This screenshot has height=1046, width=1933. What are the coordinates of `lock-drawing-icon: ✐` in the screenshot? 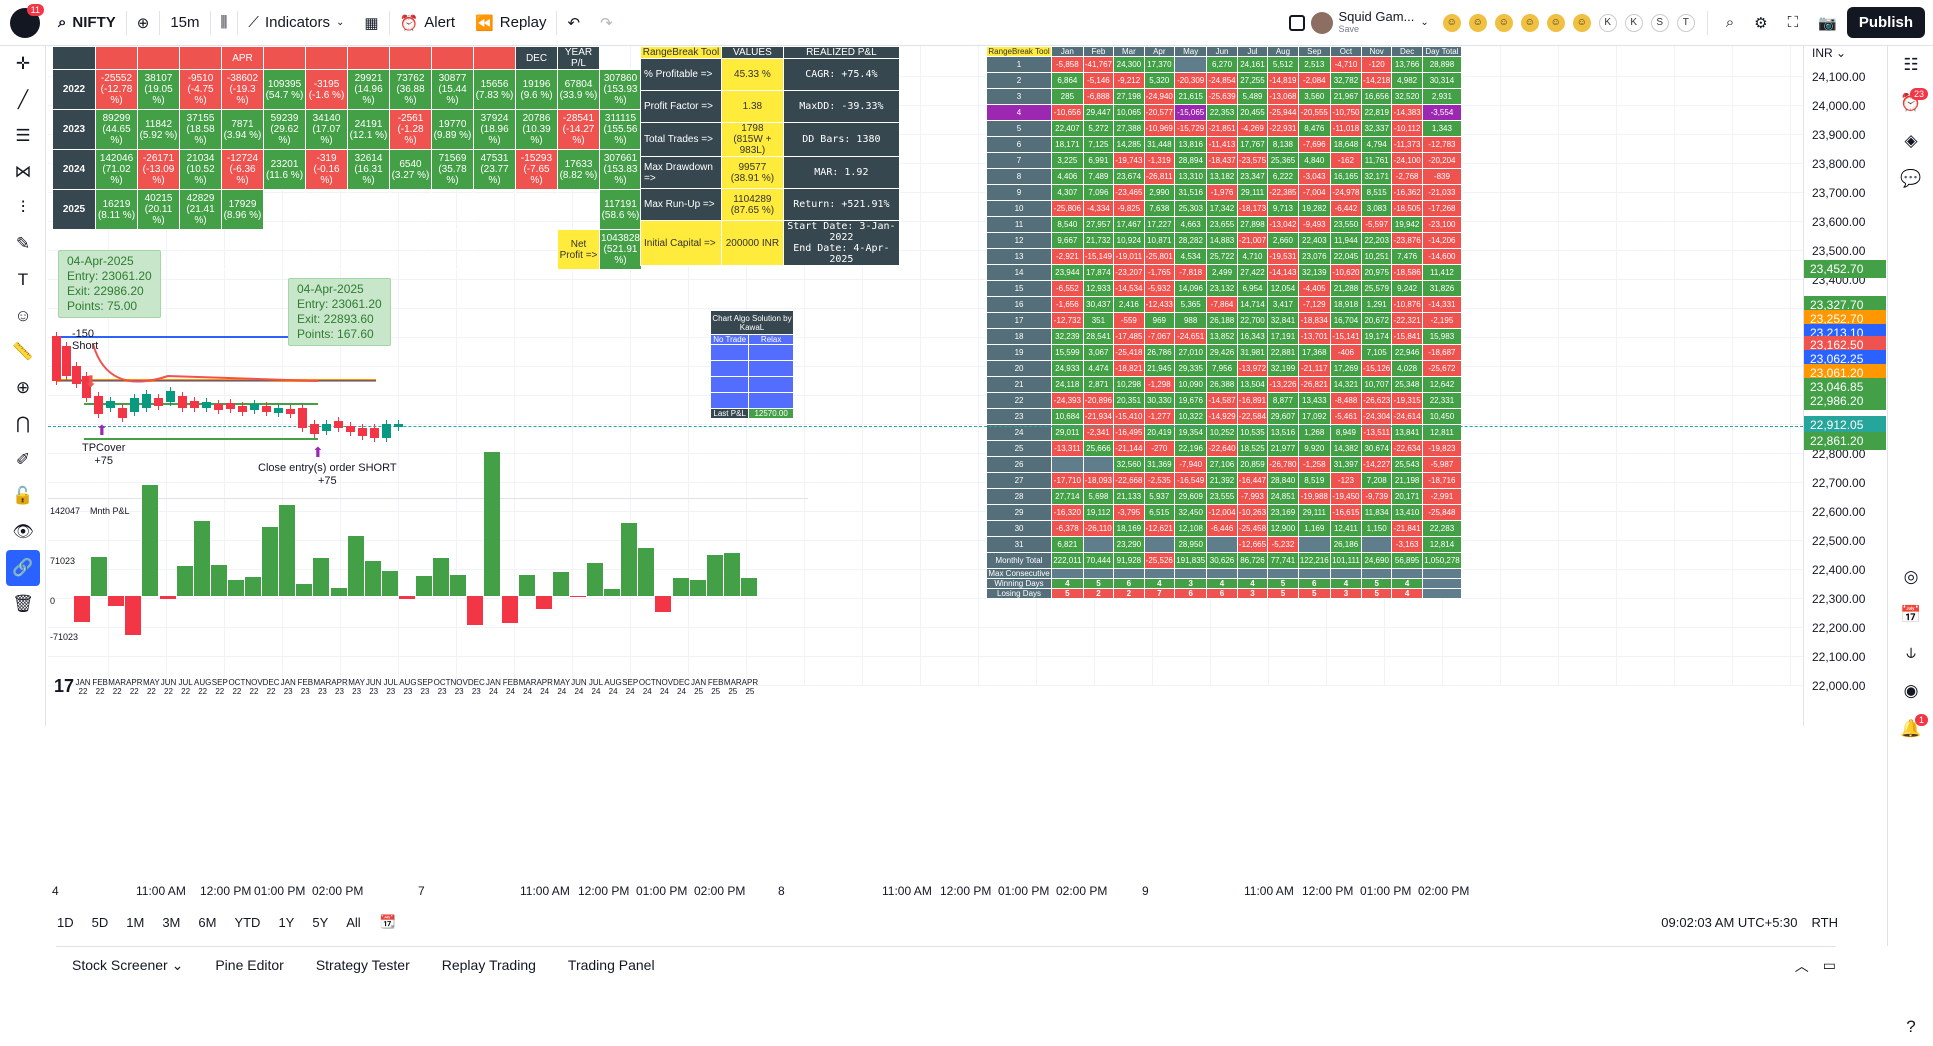 It's located at (23, 459).